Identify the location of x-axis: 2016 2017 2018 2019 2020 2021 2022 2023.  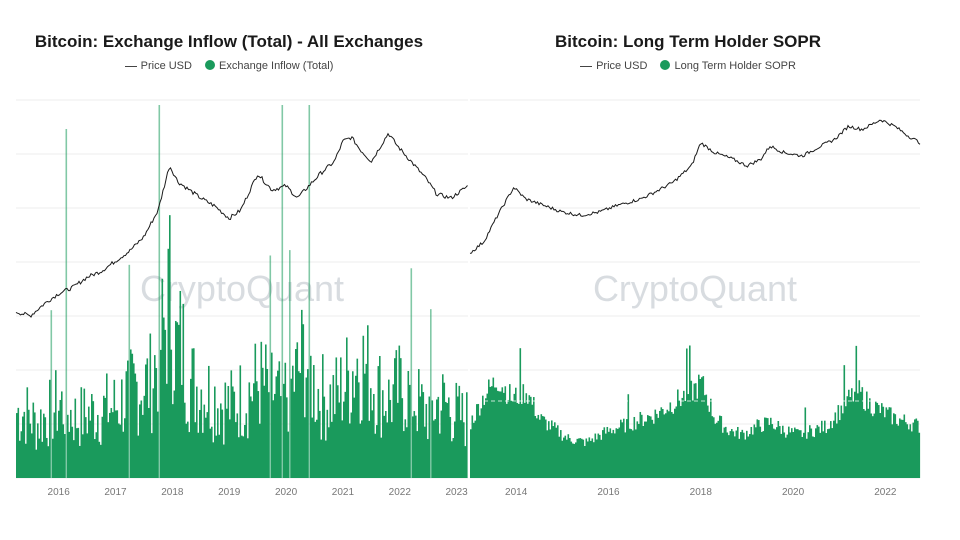
(258, 492).